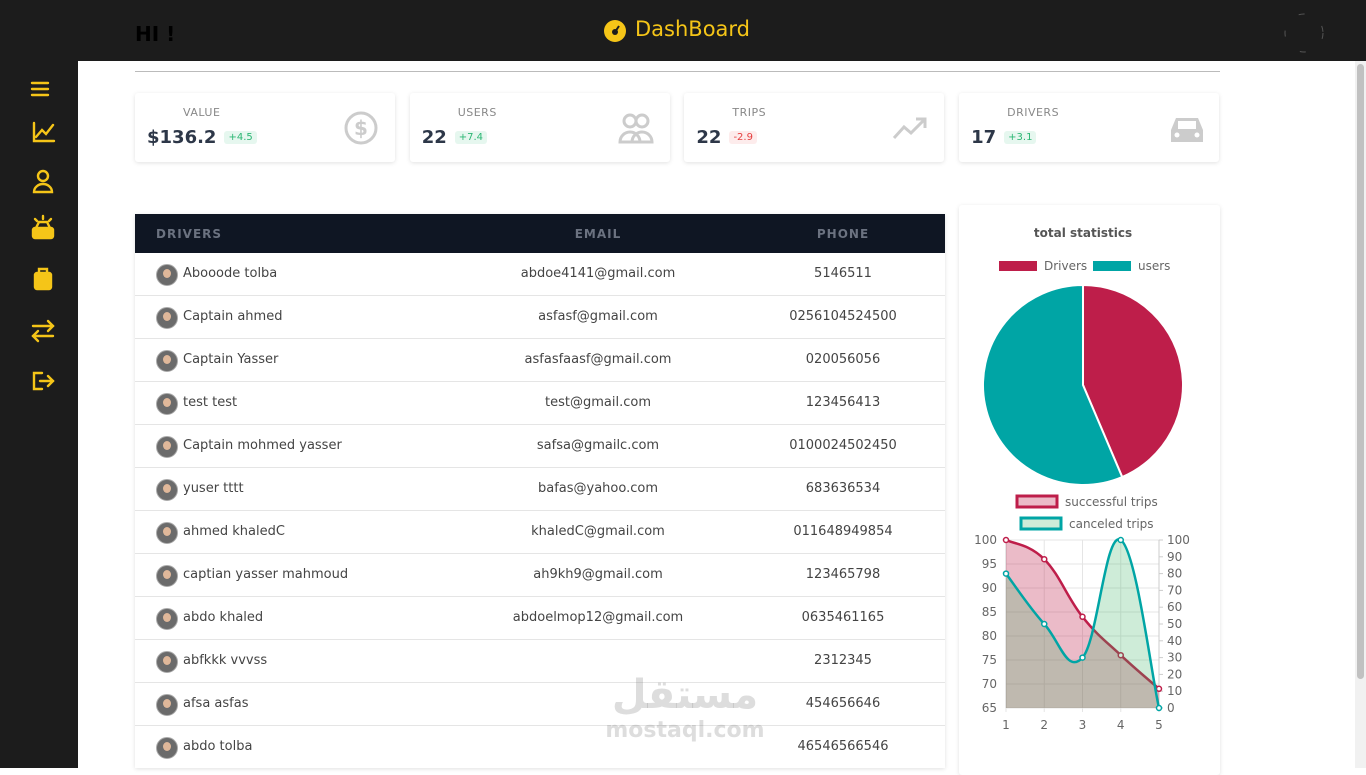 The image size is (1366, 775). What do you see at coordinates (1174, 607) in the screenshot?
I see `y2-tick-label: 60` at bounding box center [1174, 607].